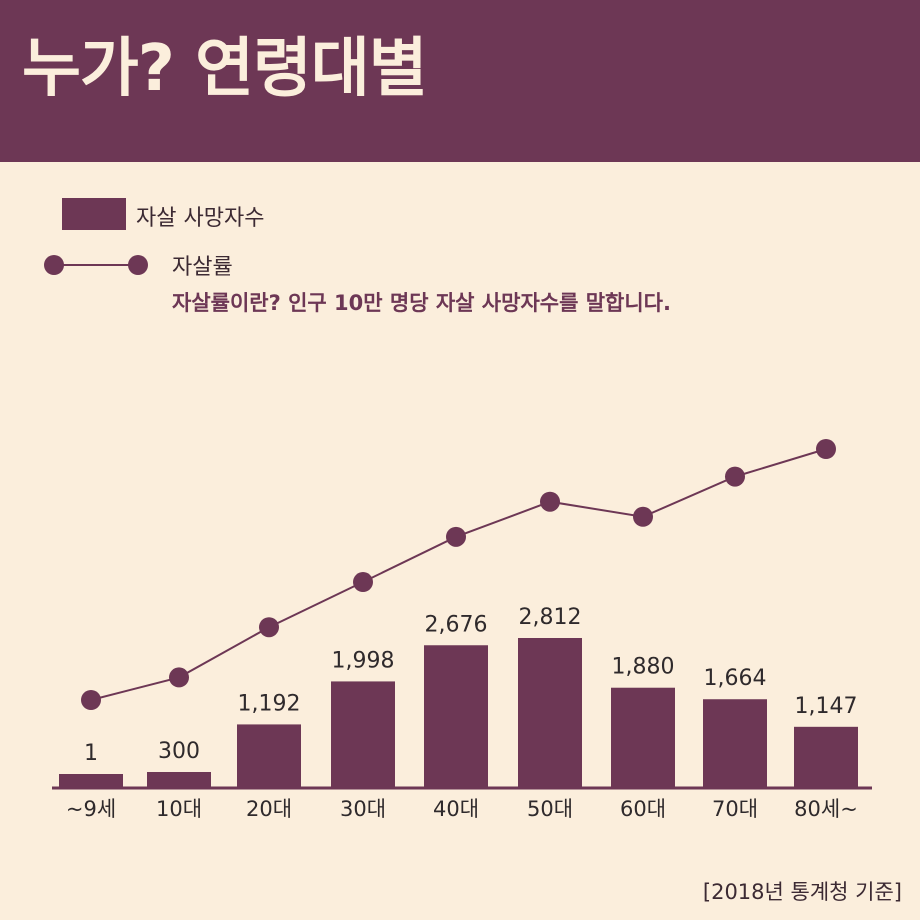 The image size is (920, 920). Describe the element at coordinates (225, 69) in the screenshot. I see `page-title: 누가? 연령대별` at that location.